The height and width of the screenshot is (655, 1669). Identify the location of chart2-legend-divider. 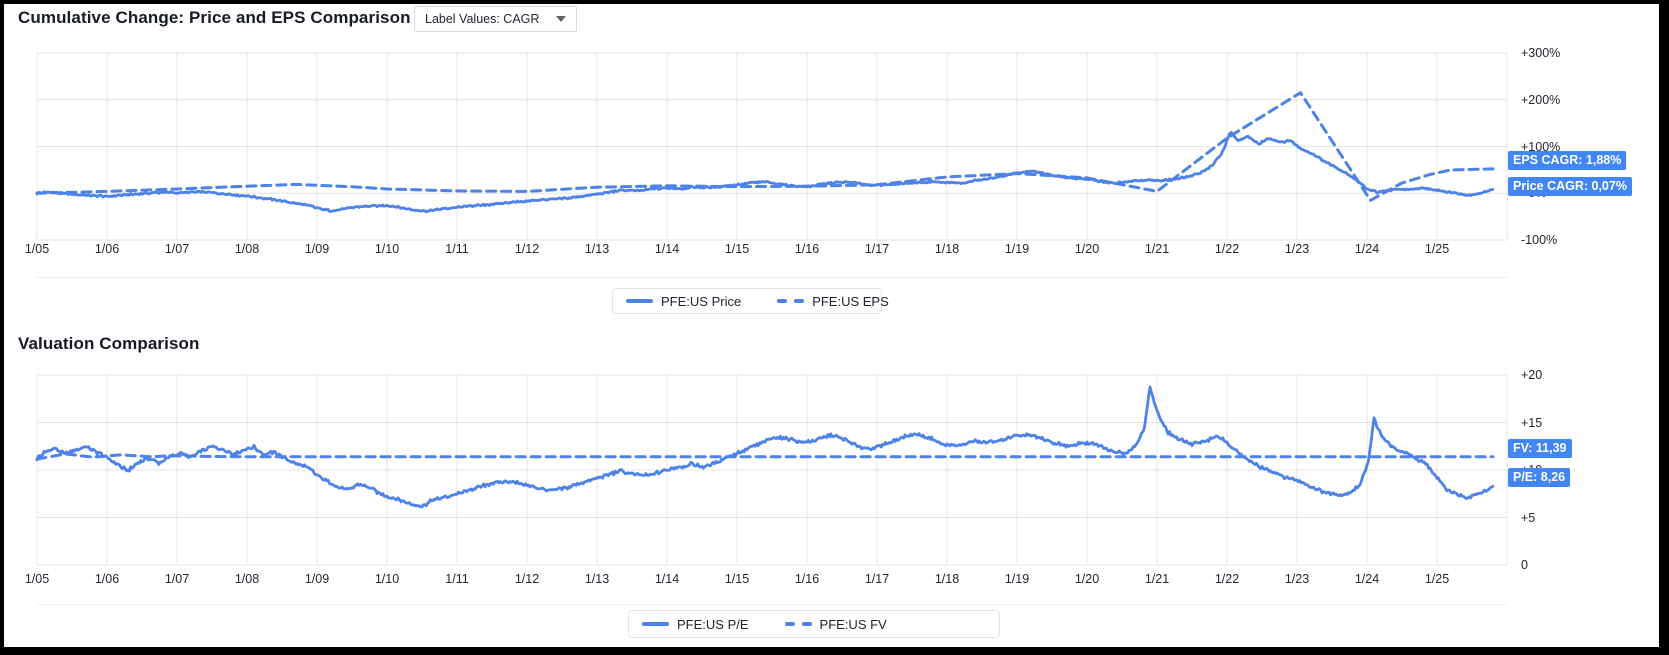
(772, 604).